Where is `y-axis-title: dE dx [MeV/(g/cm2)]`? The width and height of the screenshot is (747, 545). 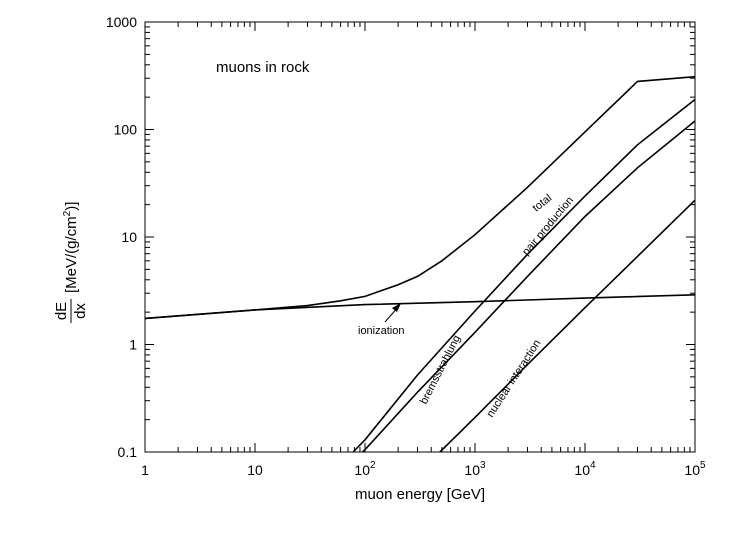
y-axis-title: dE dx [MeV/(g/cm2)] is located at coordinates (71, 262).